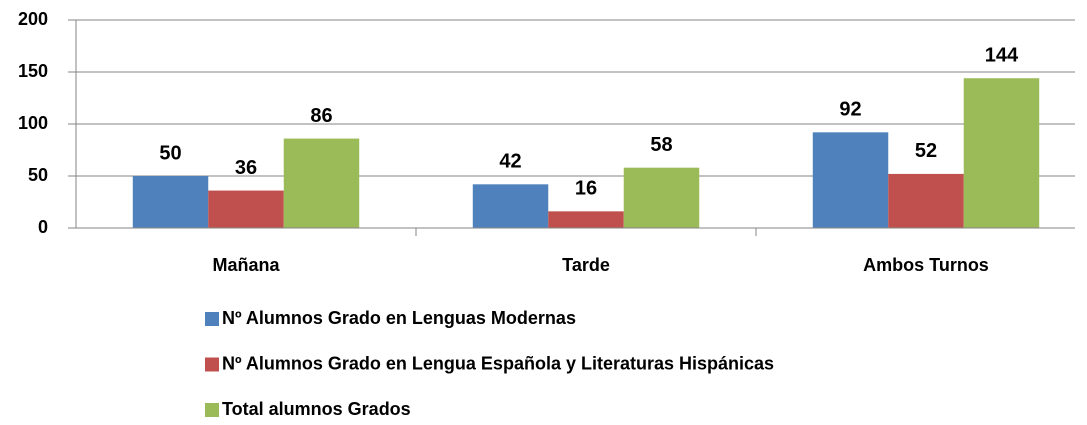 The width and height of the screenshot is (1087, 425). Describe the element at coordinates (43, 227) in the screenshot. I see `y-tick-label: 0` at that location.